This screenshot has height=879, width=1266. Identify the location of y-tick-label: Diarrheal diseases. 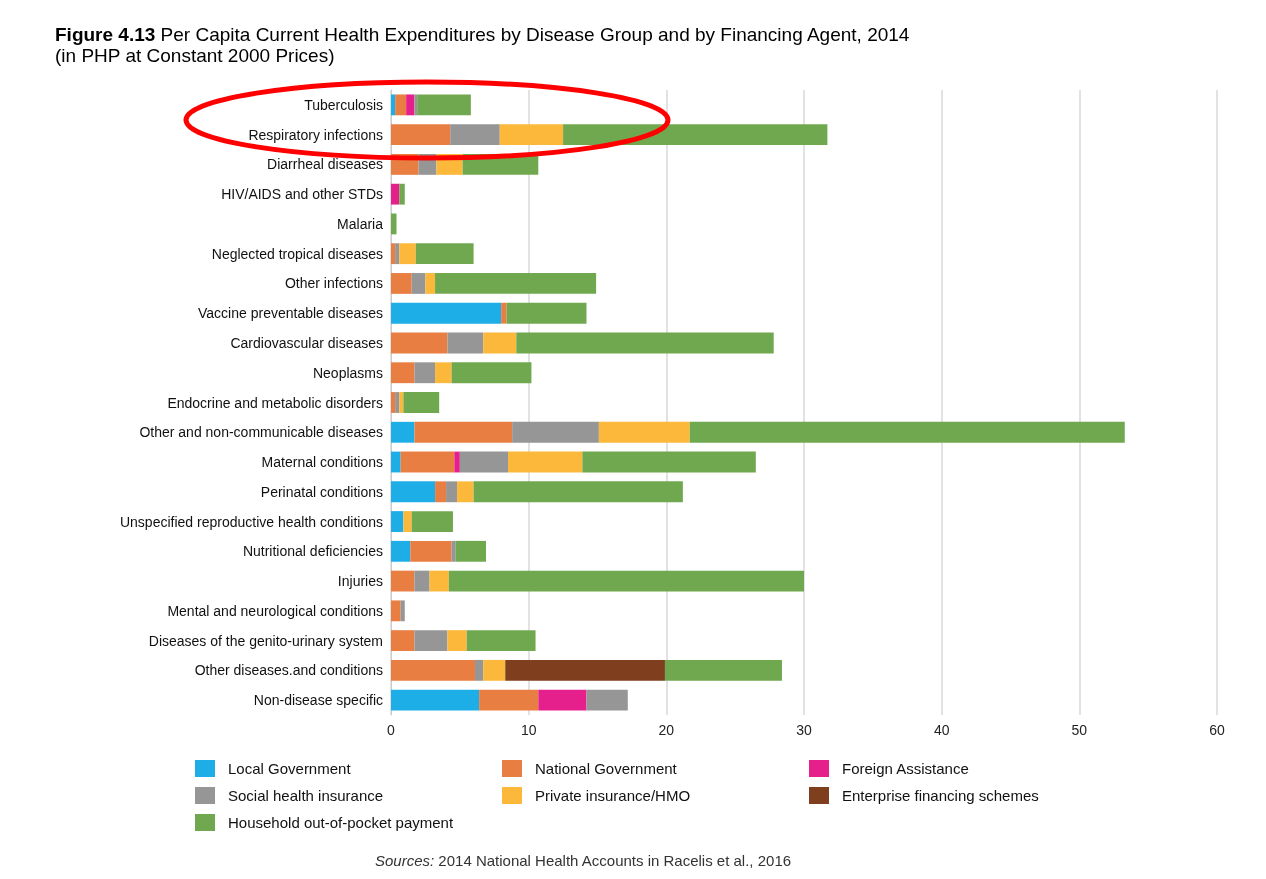
(325, 164).